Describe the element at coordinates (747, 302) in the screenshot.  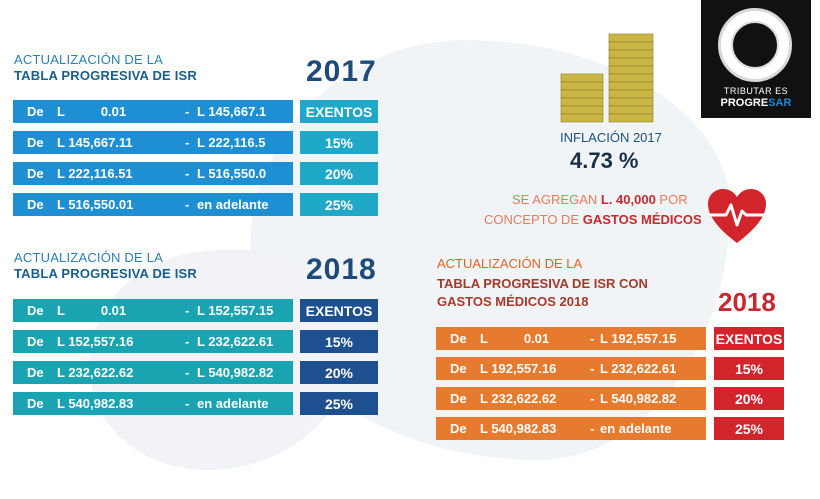
I see `table-gm-year: 2018` at that location.